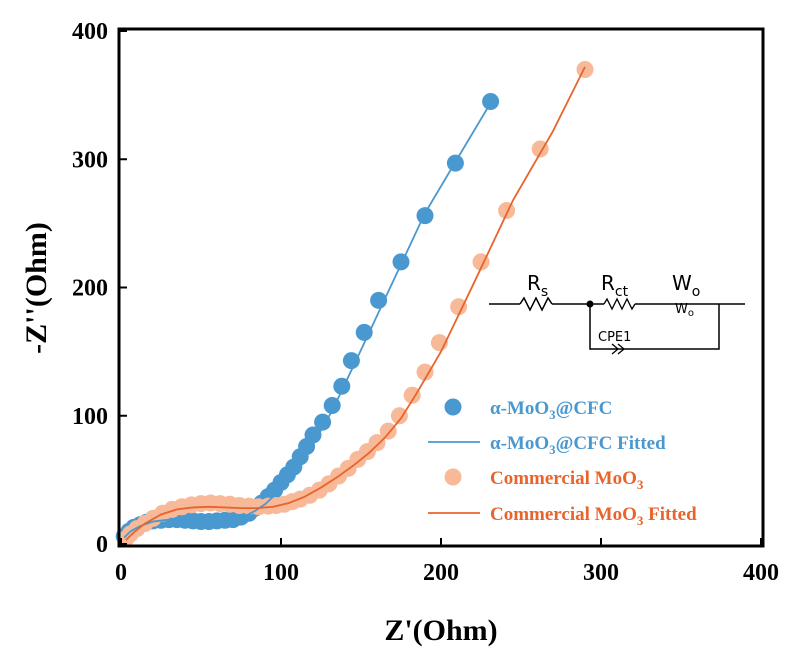 This screenshot has height=648, width=789. Describe the element at coordinates (615, 285) in the screenshot. I see `rct-label: Rct` at that location.